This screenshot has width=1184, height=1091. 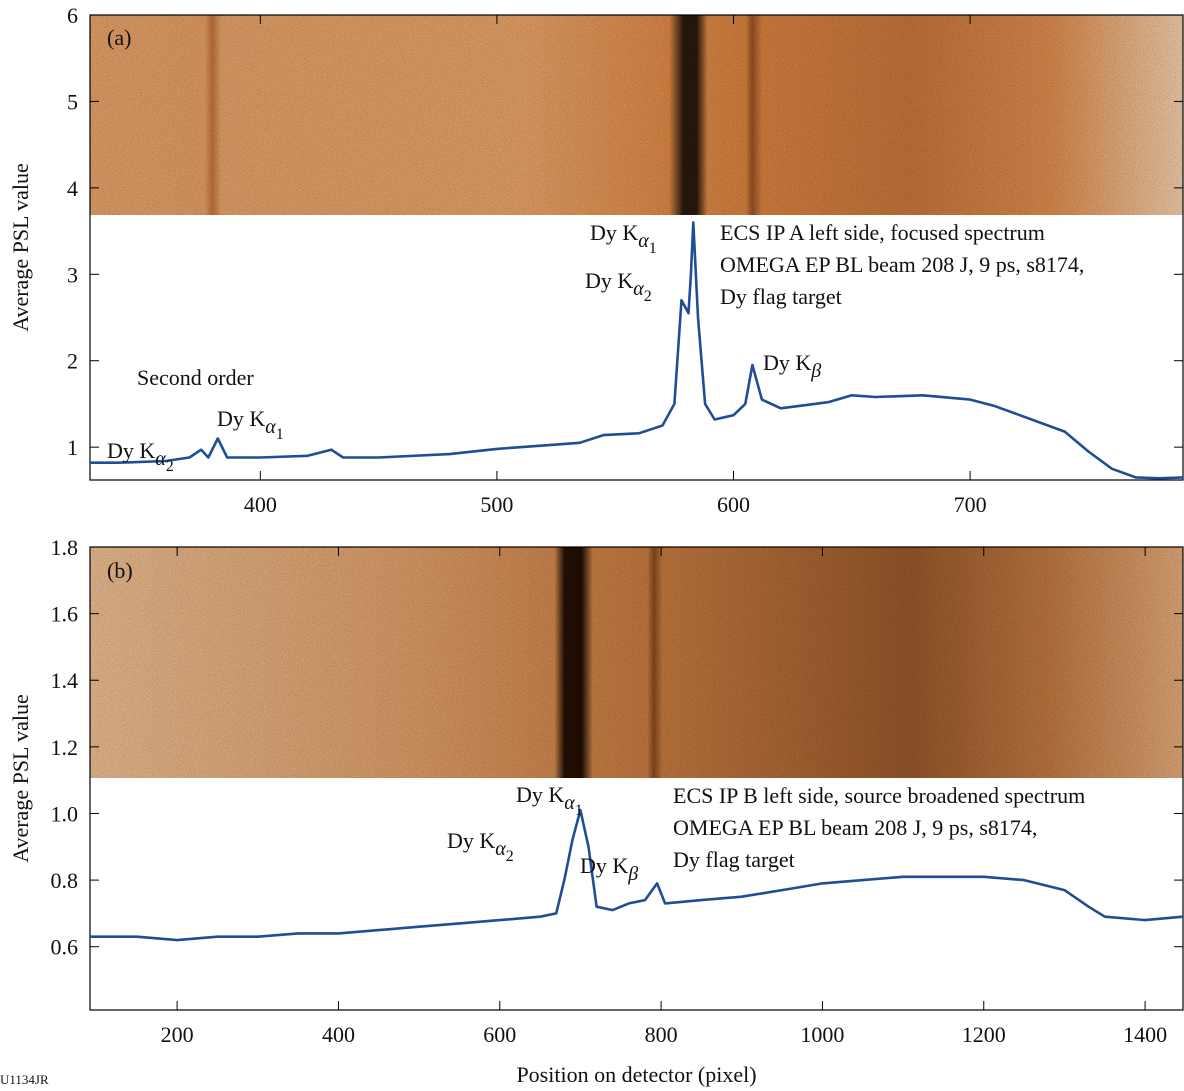 I want to click on peak-label: Second order, so click(x=195, y=377).